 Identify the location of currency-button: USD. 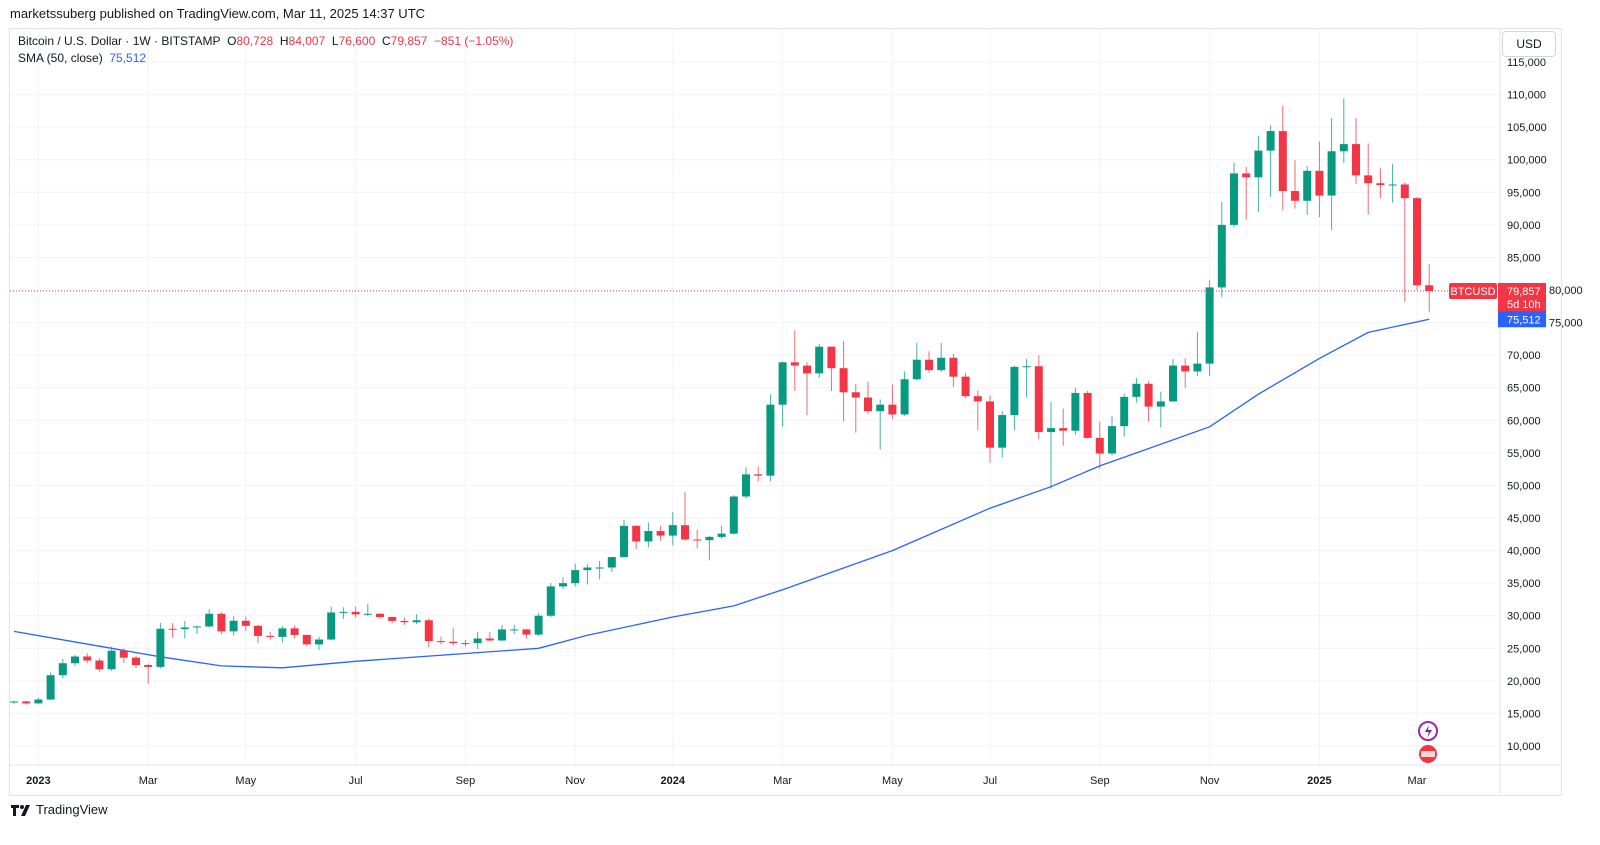
(1529, 44).